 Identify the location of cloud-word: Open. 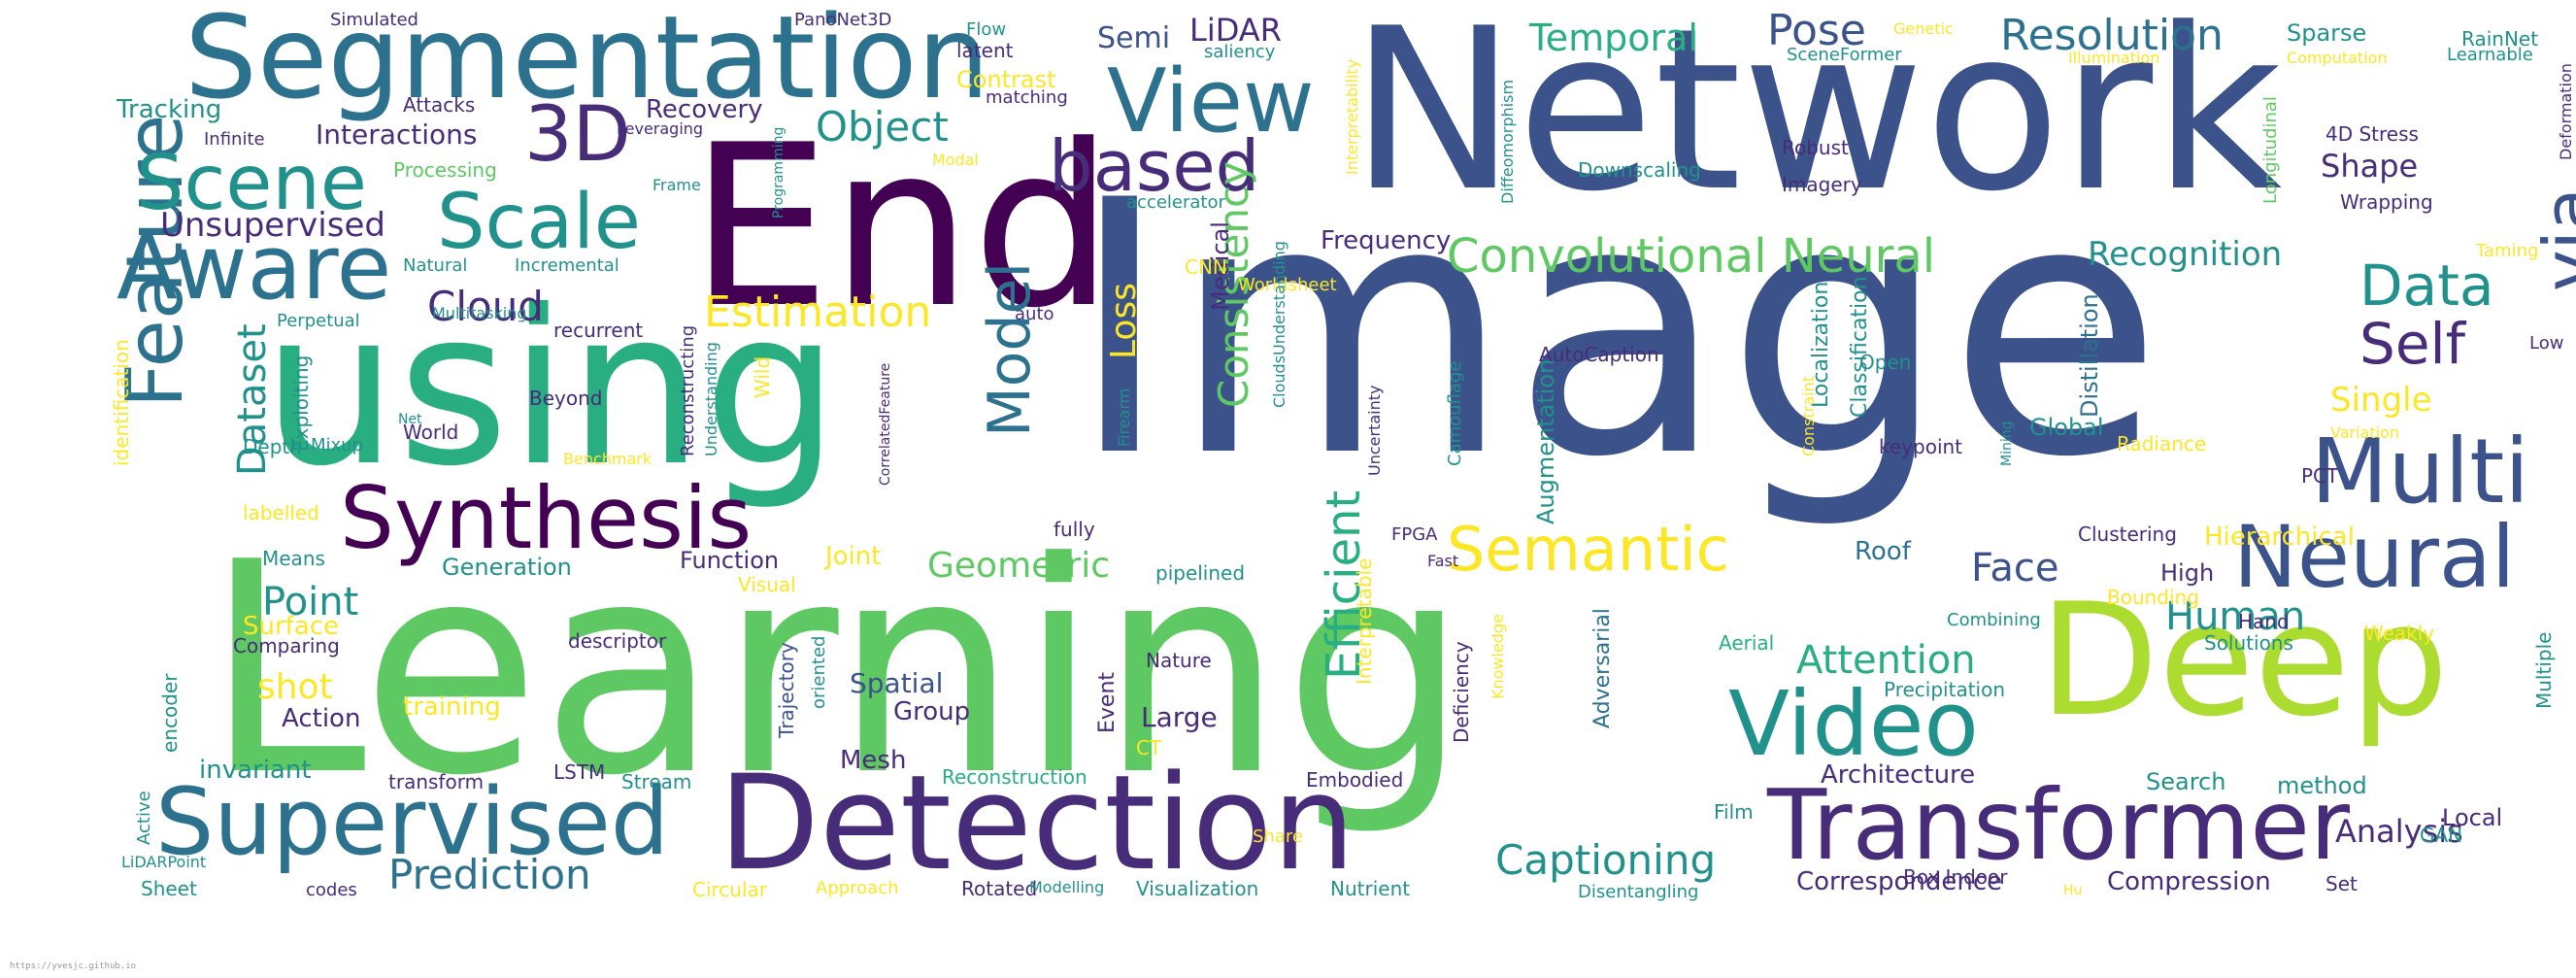
(1886, 362).